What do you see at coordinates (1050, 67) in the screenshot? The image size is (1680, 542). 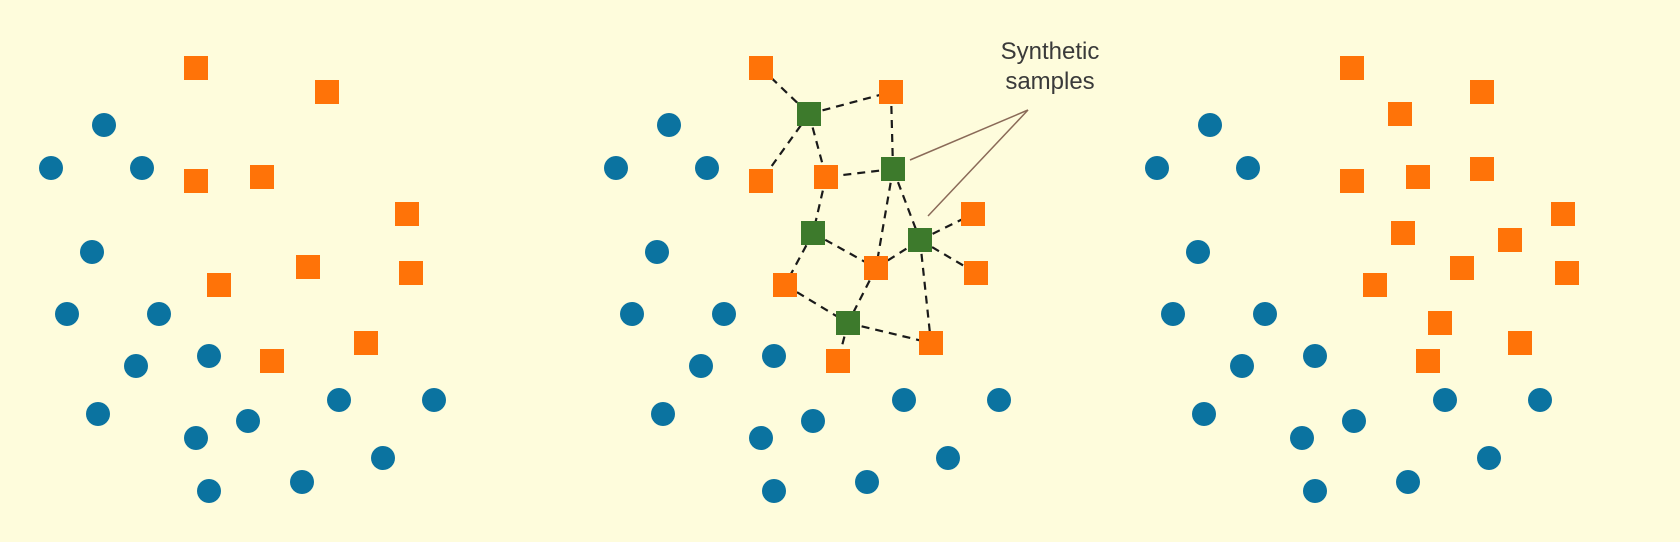 I see `synthetic-samples-label: Synthetic samples` at bounding box center [1050, 67].